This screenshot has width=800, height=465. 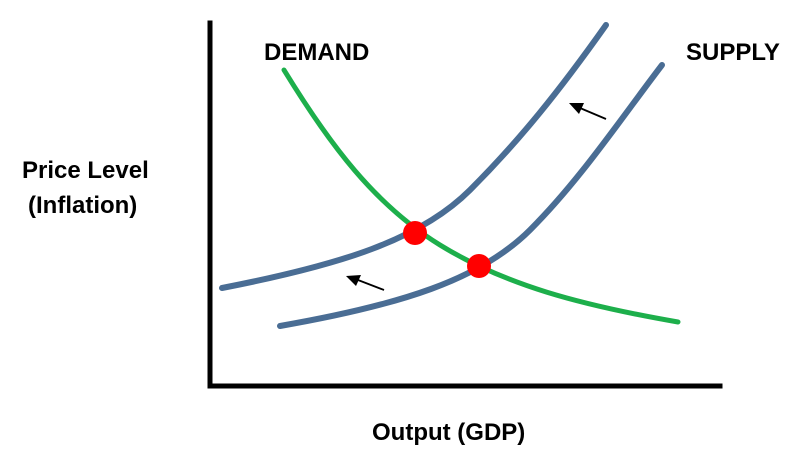 I want to click on shift-arrow-lower, so click(x=365, y=283).